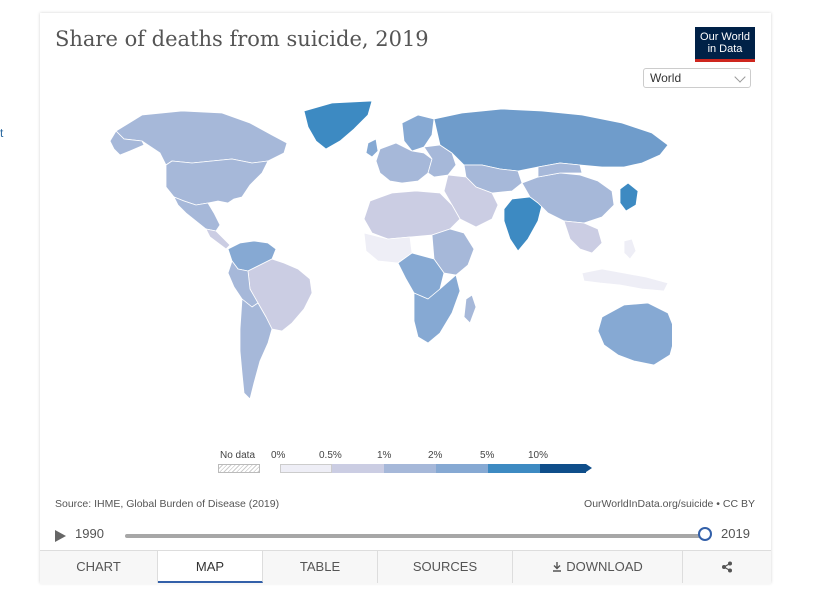 This screenshot has height=599, width=815. What do you see at coordinates (560, 170) in the screenshot?
I see `map-mongolia` at bounding box center [560, 170].